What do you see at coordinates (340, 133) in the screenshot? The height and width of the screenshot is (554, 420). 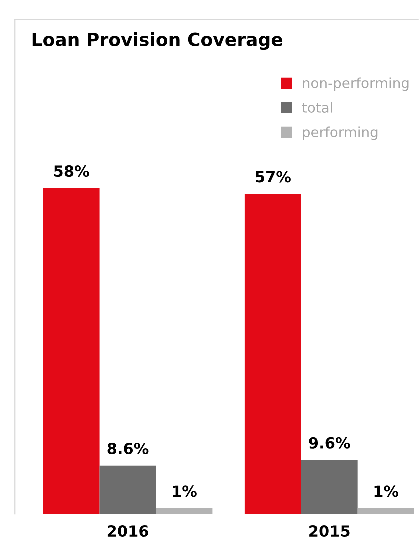 I see `legend-label: performing` at bounding box center [340, 133].